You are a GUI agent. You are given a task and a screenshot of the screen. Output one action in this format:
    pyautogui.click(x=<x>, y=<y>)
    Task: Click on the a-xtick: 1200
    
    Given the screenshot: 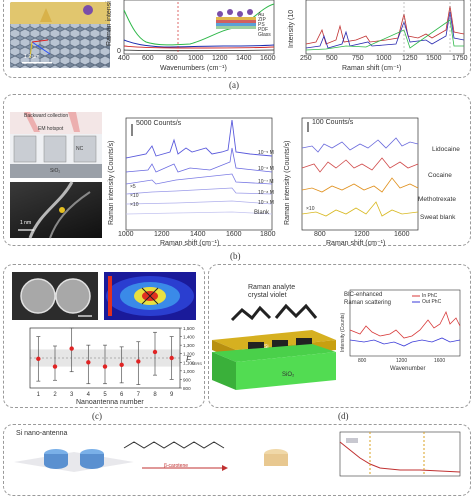 What is the action you would take?
    pyautogui.click(x=220, y=58)
    